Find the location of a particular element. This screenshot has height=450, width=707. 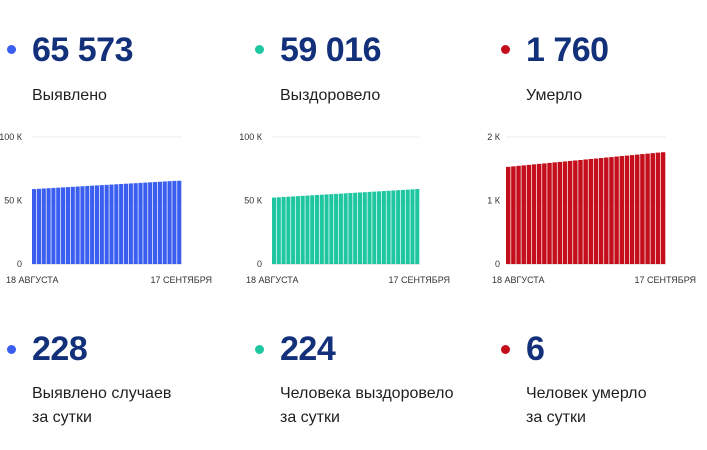

x-tick-label-start: 18 АВГУСТА is located at coordinates (272, 280).